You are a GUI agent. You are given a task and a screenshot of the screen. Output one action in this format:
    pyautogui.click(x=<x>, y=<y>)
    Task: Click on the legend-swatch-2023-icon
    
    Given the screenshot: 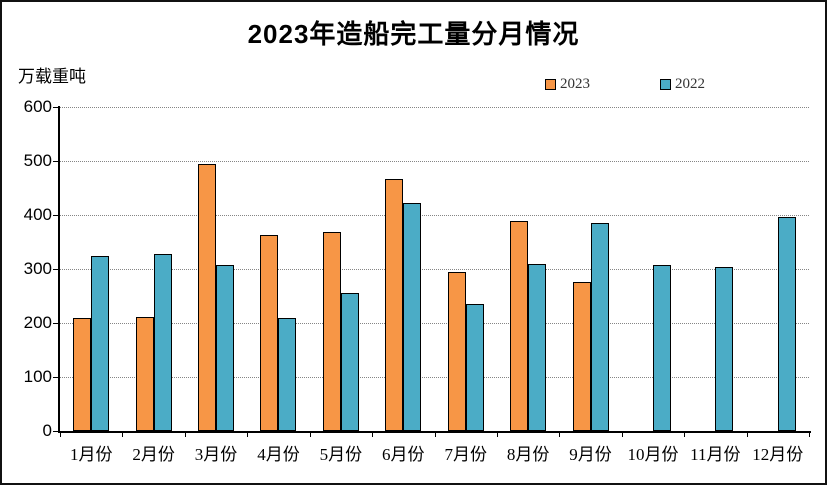 What is the action you would take?
    pyautogui.click(x=550, y=84)
    